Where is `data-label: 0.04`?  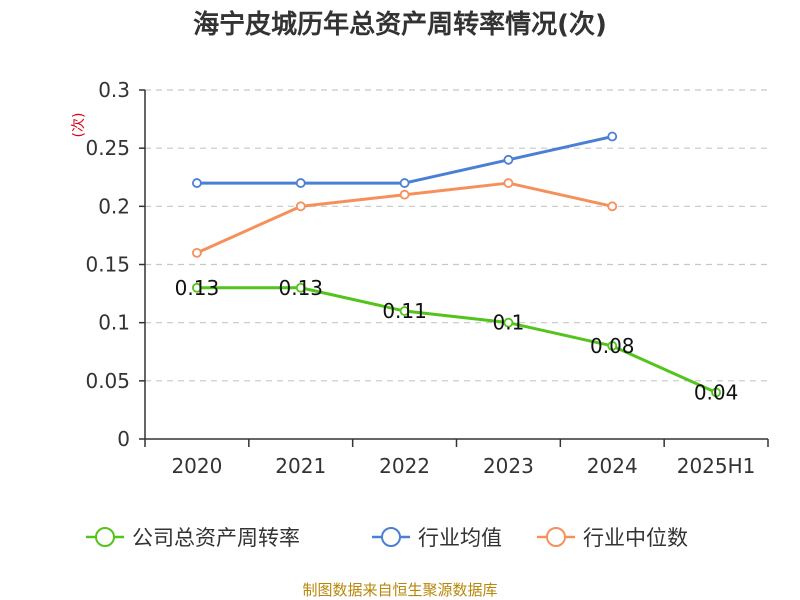
data-label: 0.04 is located at coordinates (716, 392).